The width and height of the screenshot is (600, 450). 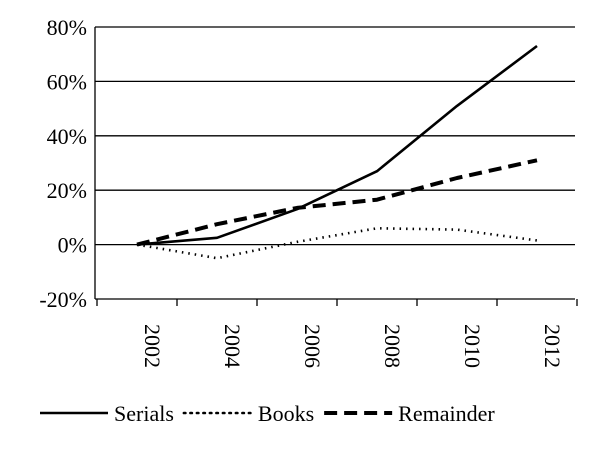 I want to click on y-tick-label: 20%, so click(x=67, y=190).